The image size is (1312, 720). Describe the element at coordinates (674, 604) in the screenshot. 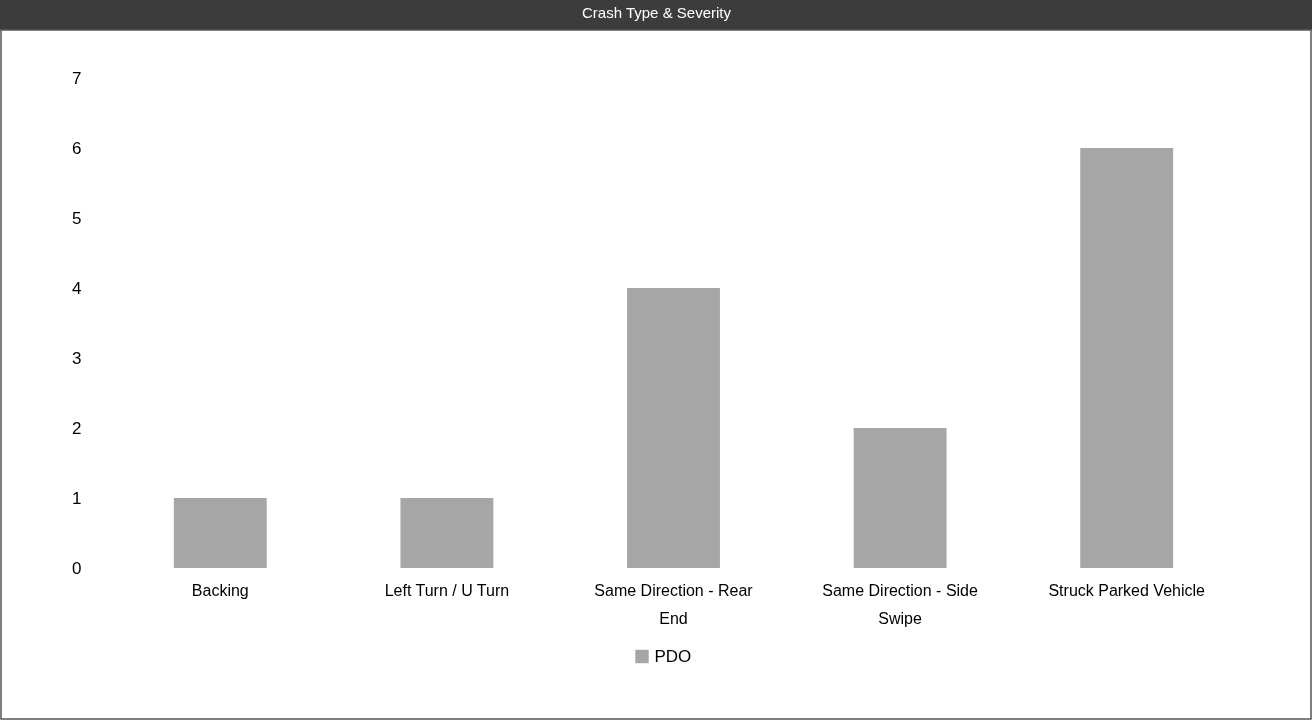

I see `x-tick-label: Same Direction - Rear End` at that location.